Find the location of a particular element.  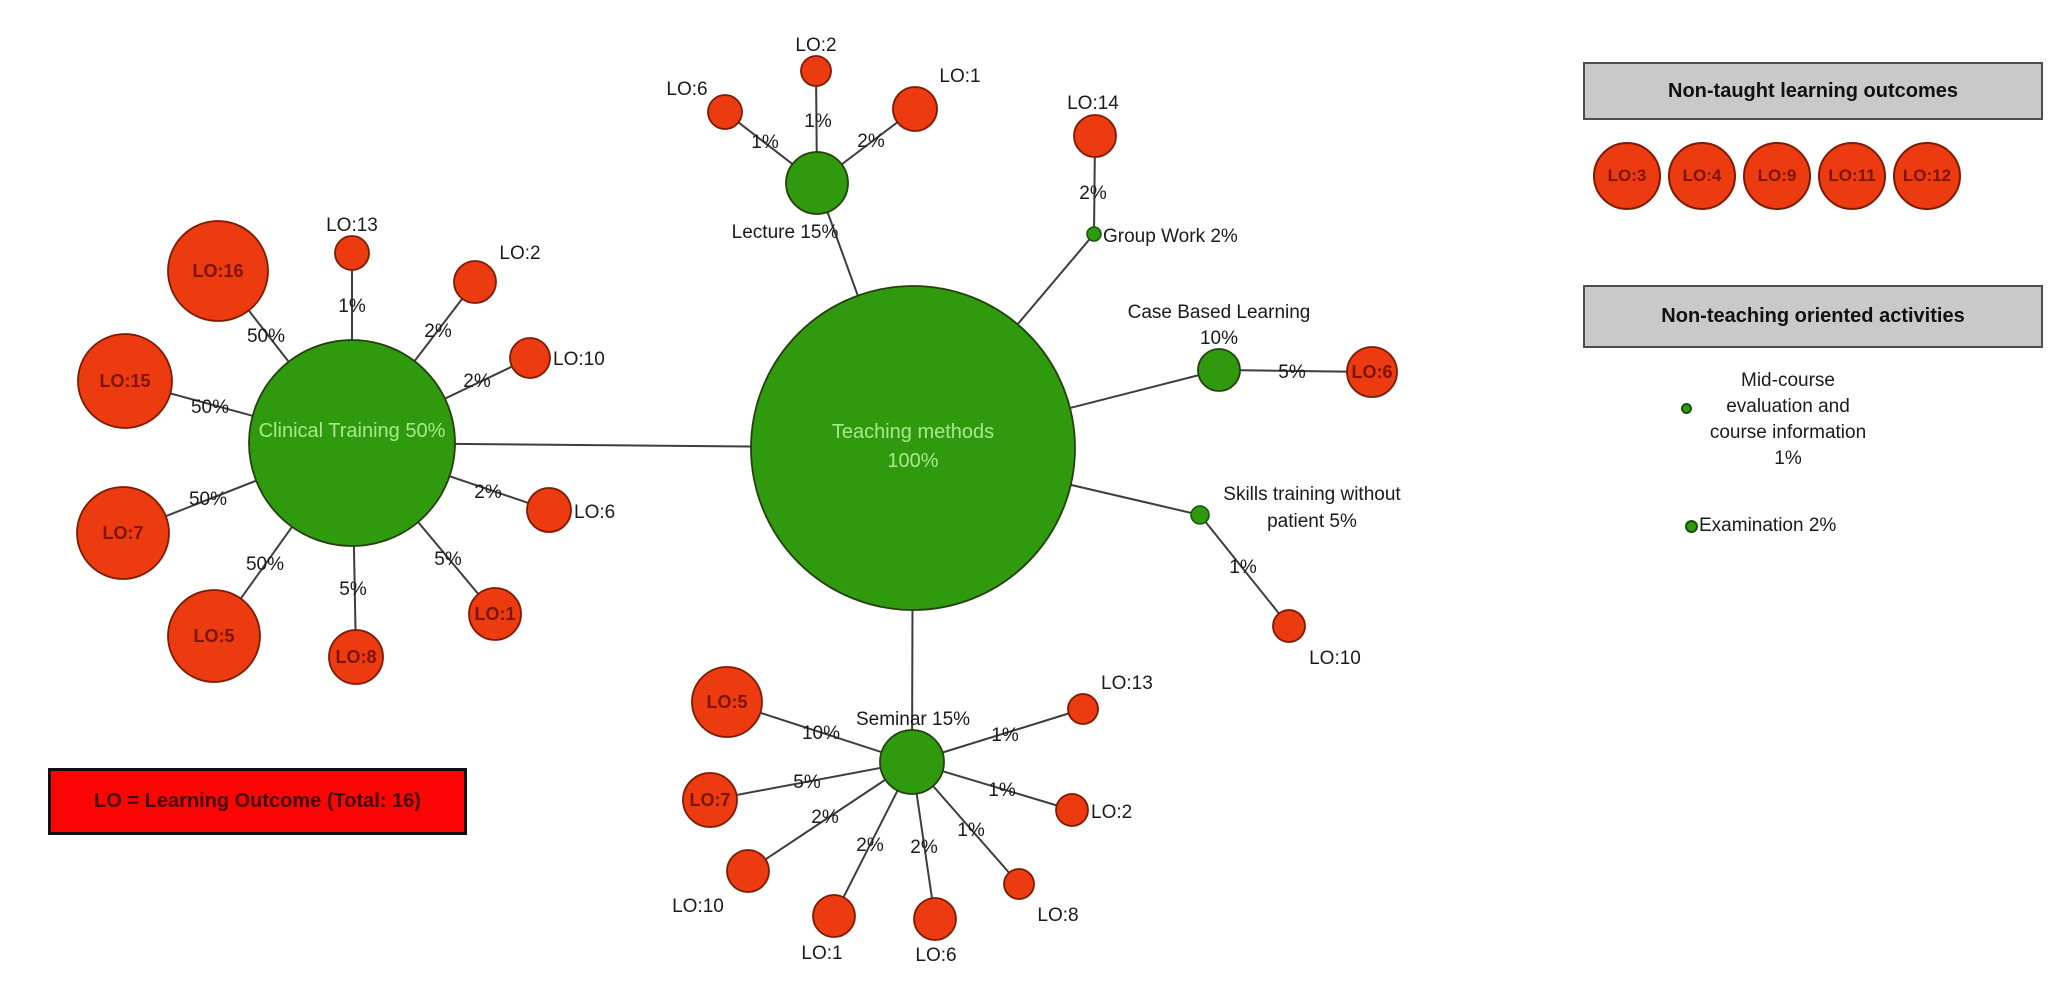

node-ct-lo15 is located at coordinates (125, 381).